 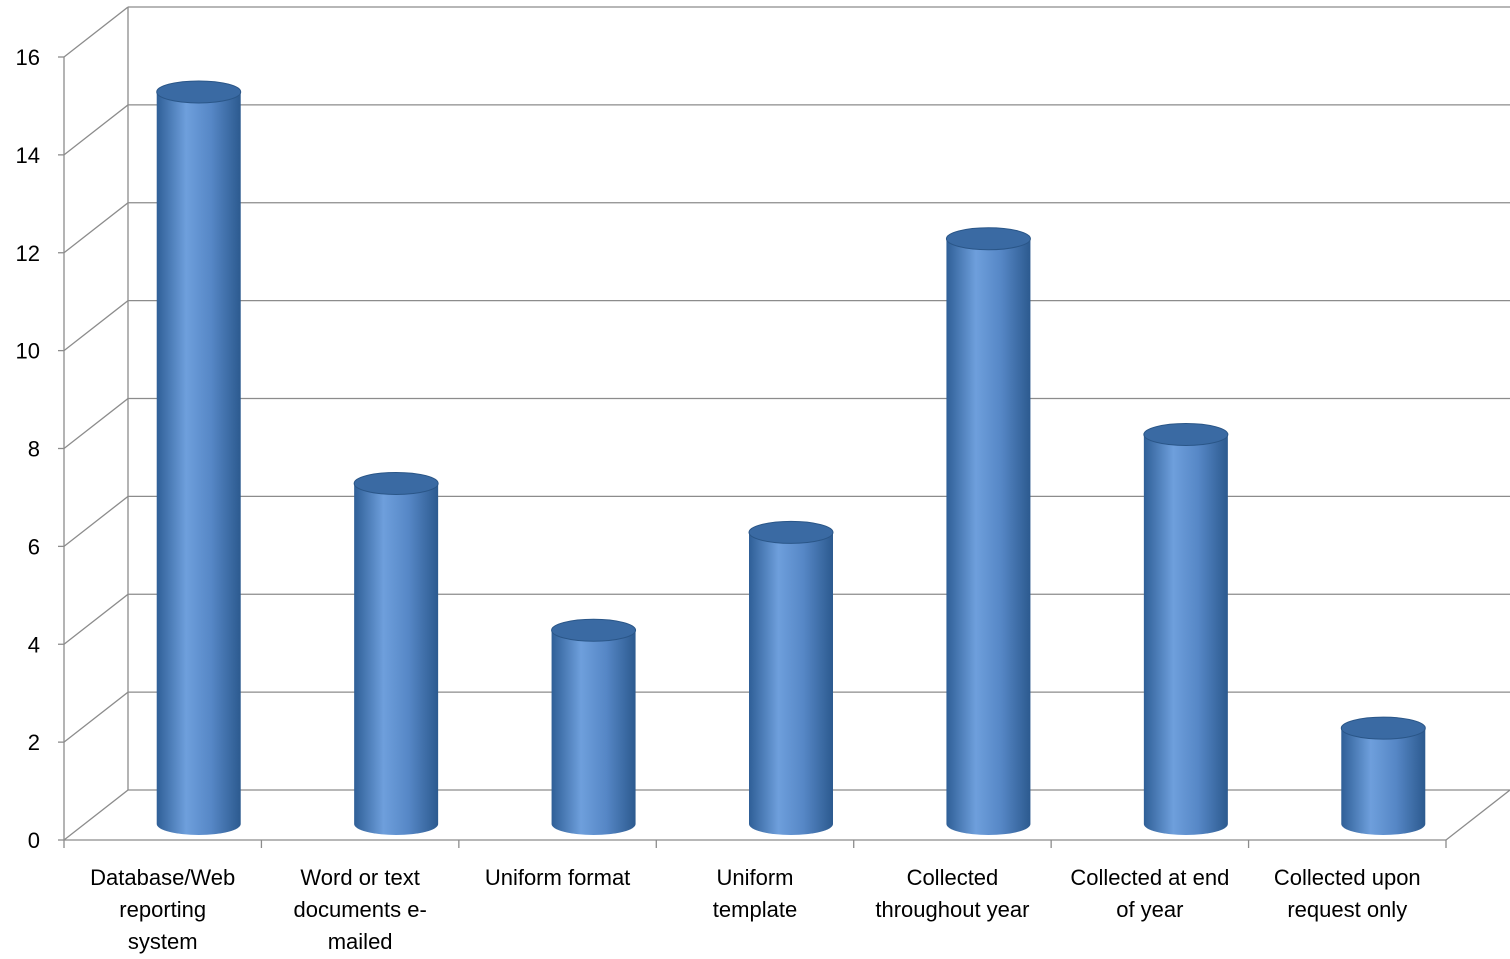 I want to click on x-tick-label-line: reporting, so click(x=162, y=909).